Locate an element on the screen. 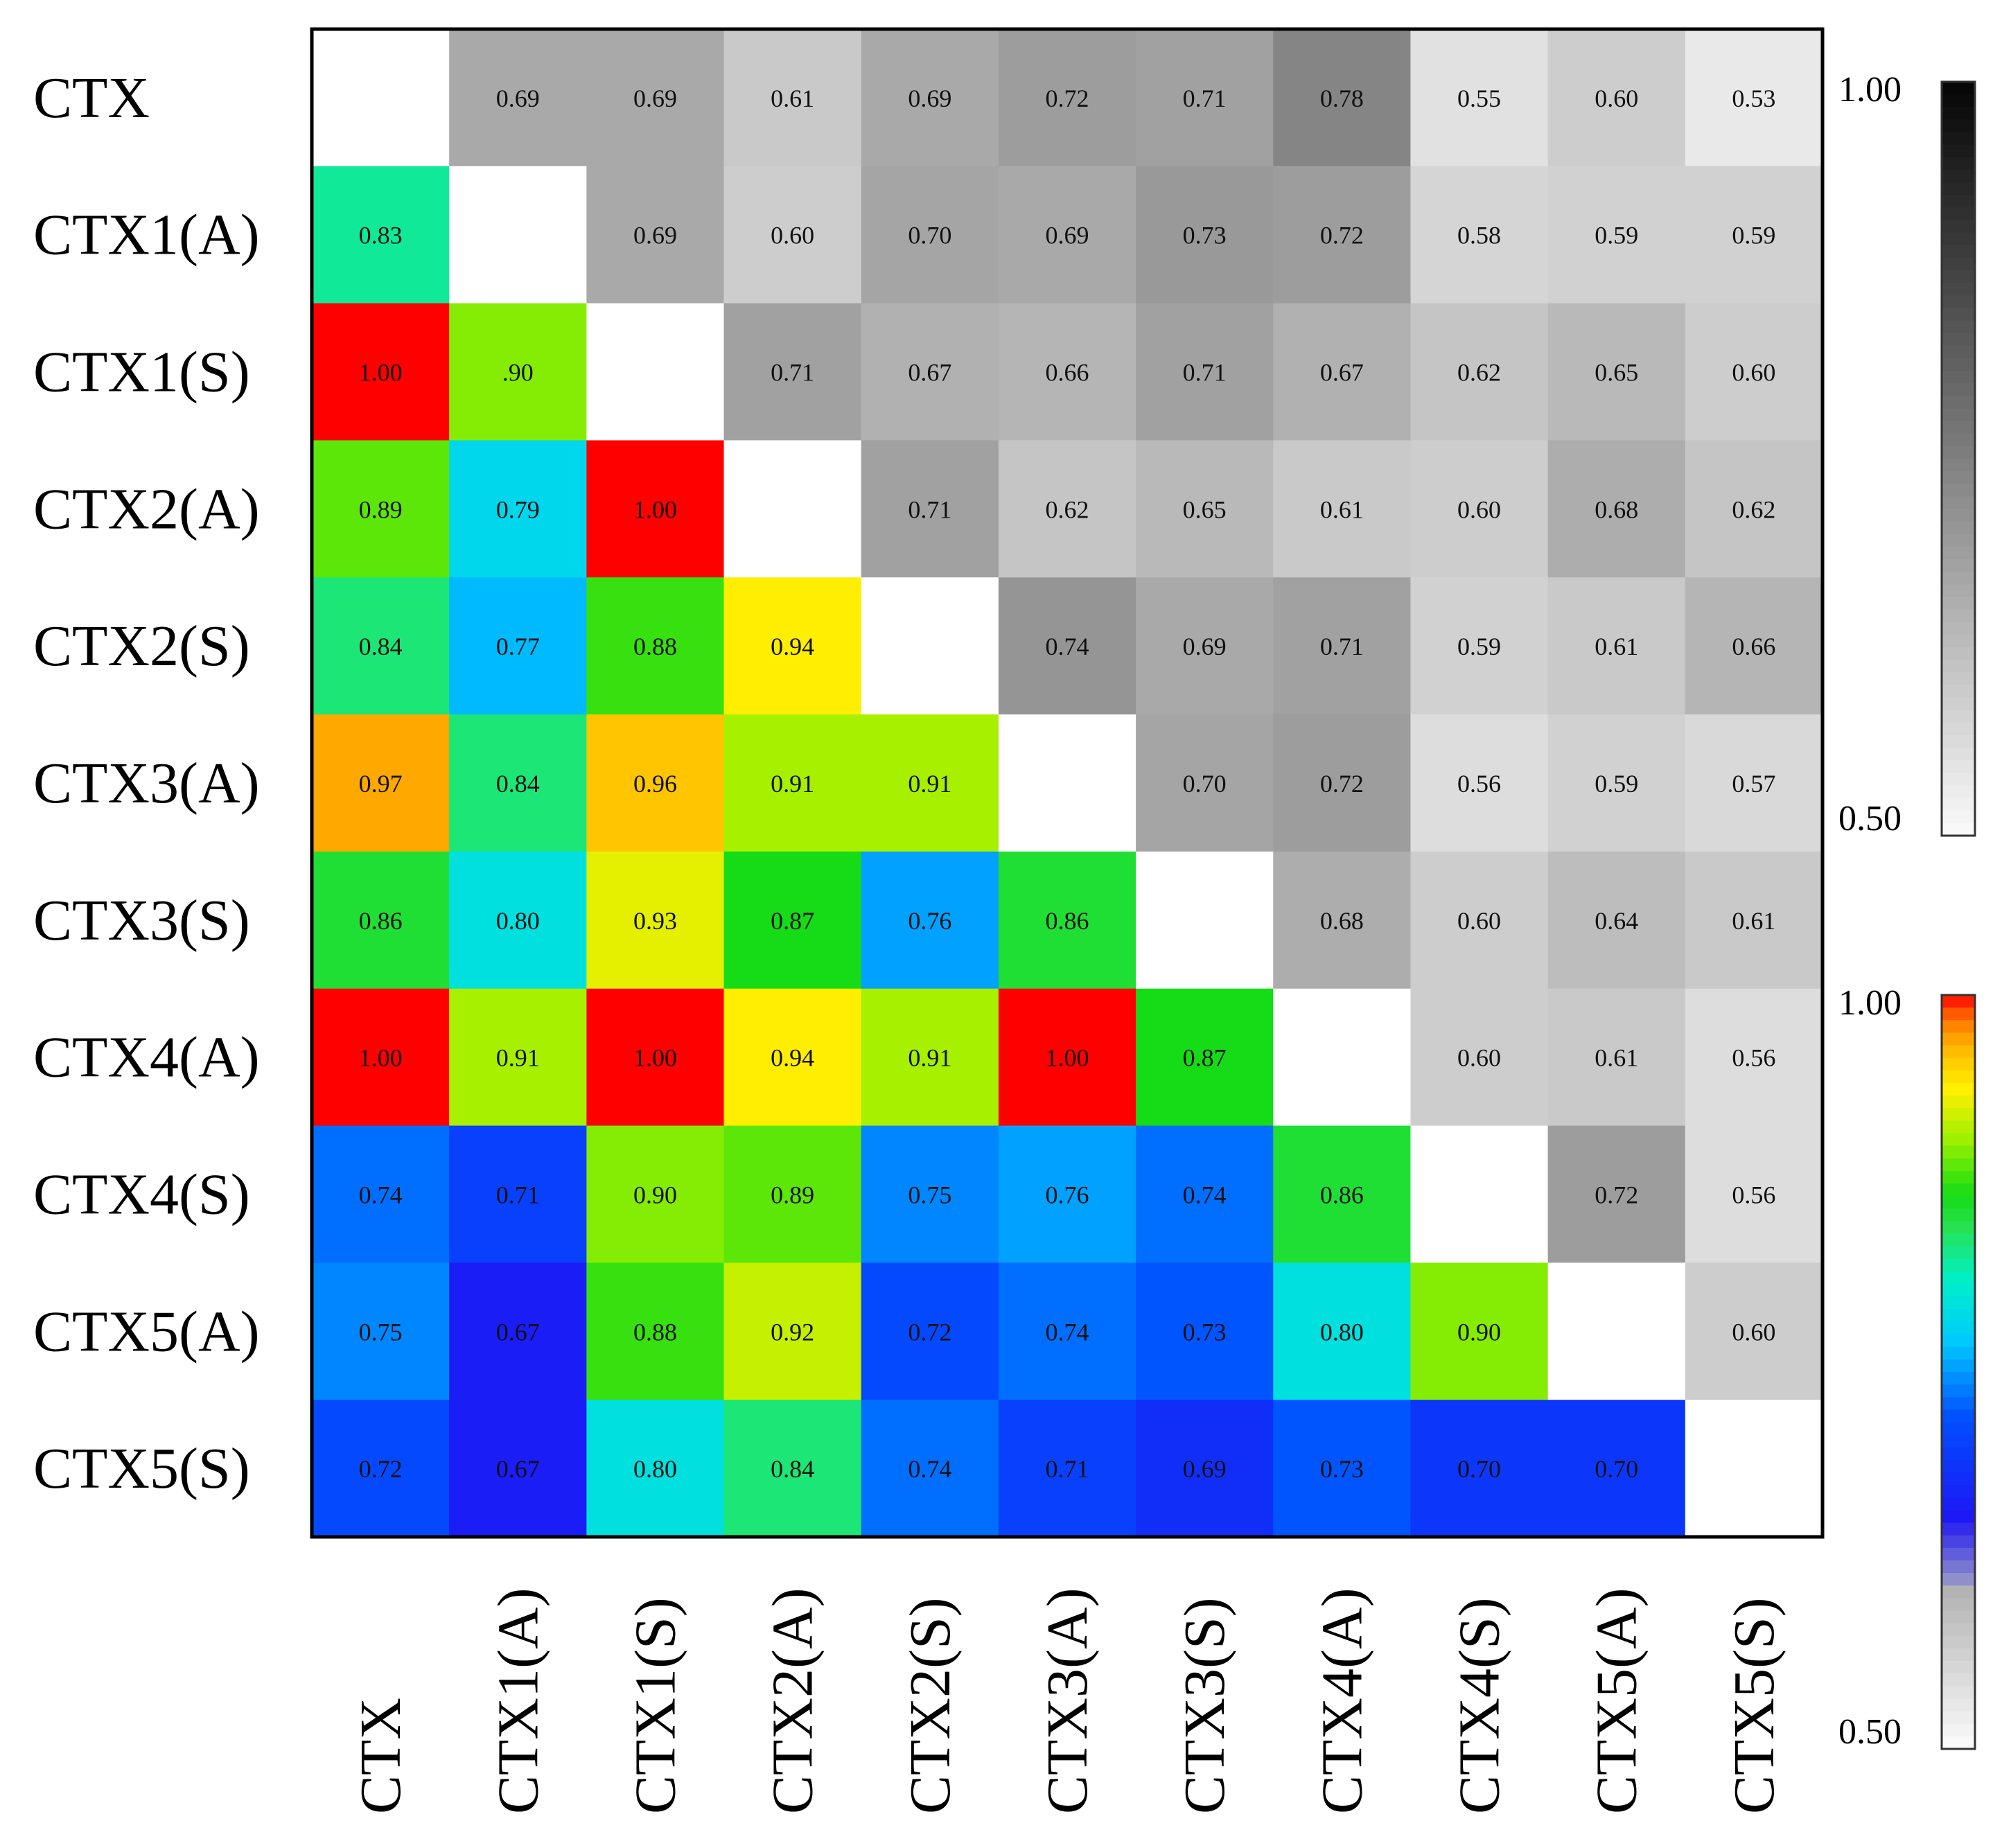  colorbar-frame is located at coordinates (1958, 458).